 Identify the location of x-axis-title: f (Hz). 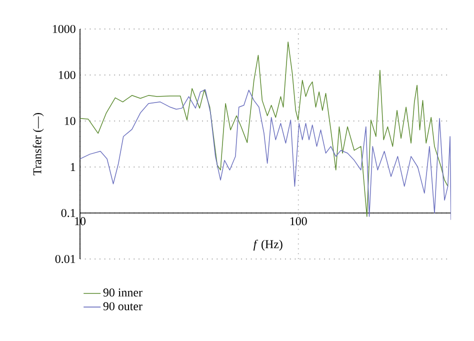
(267, 245).